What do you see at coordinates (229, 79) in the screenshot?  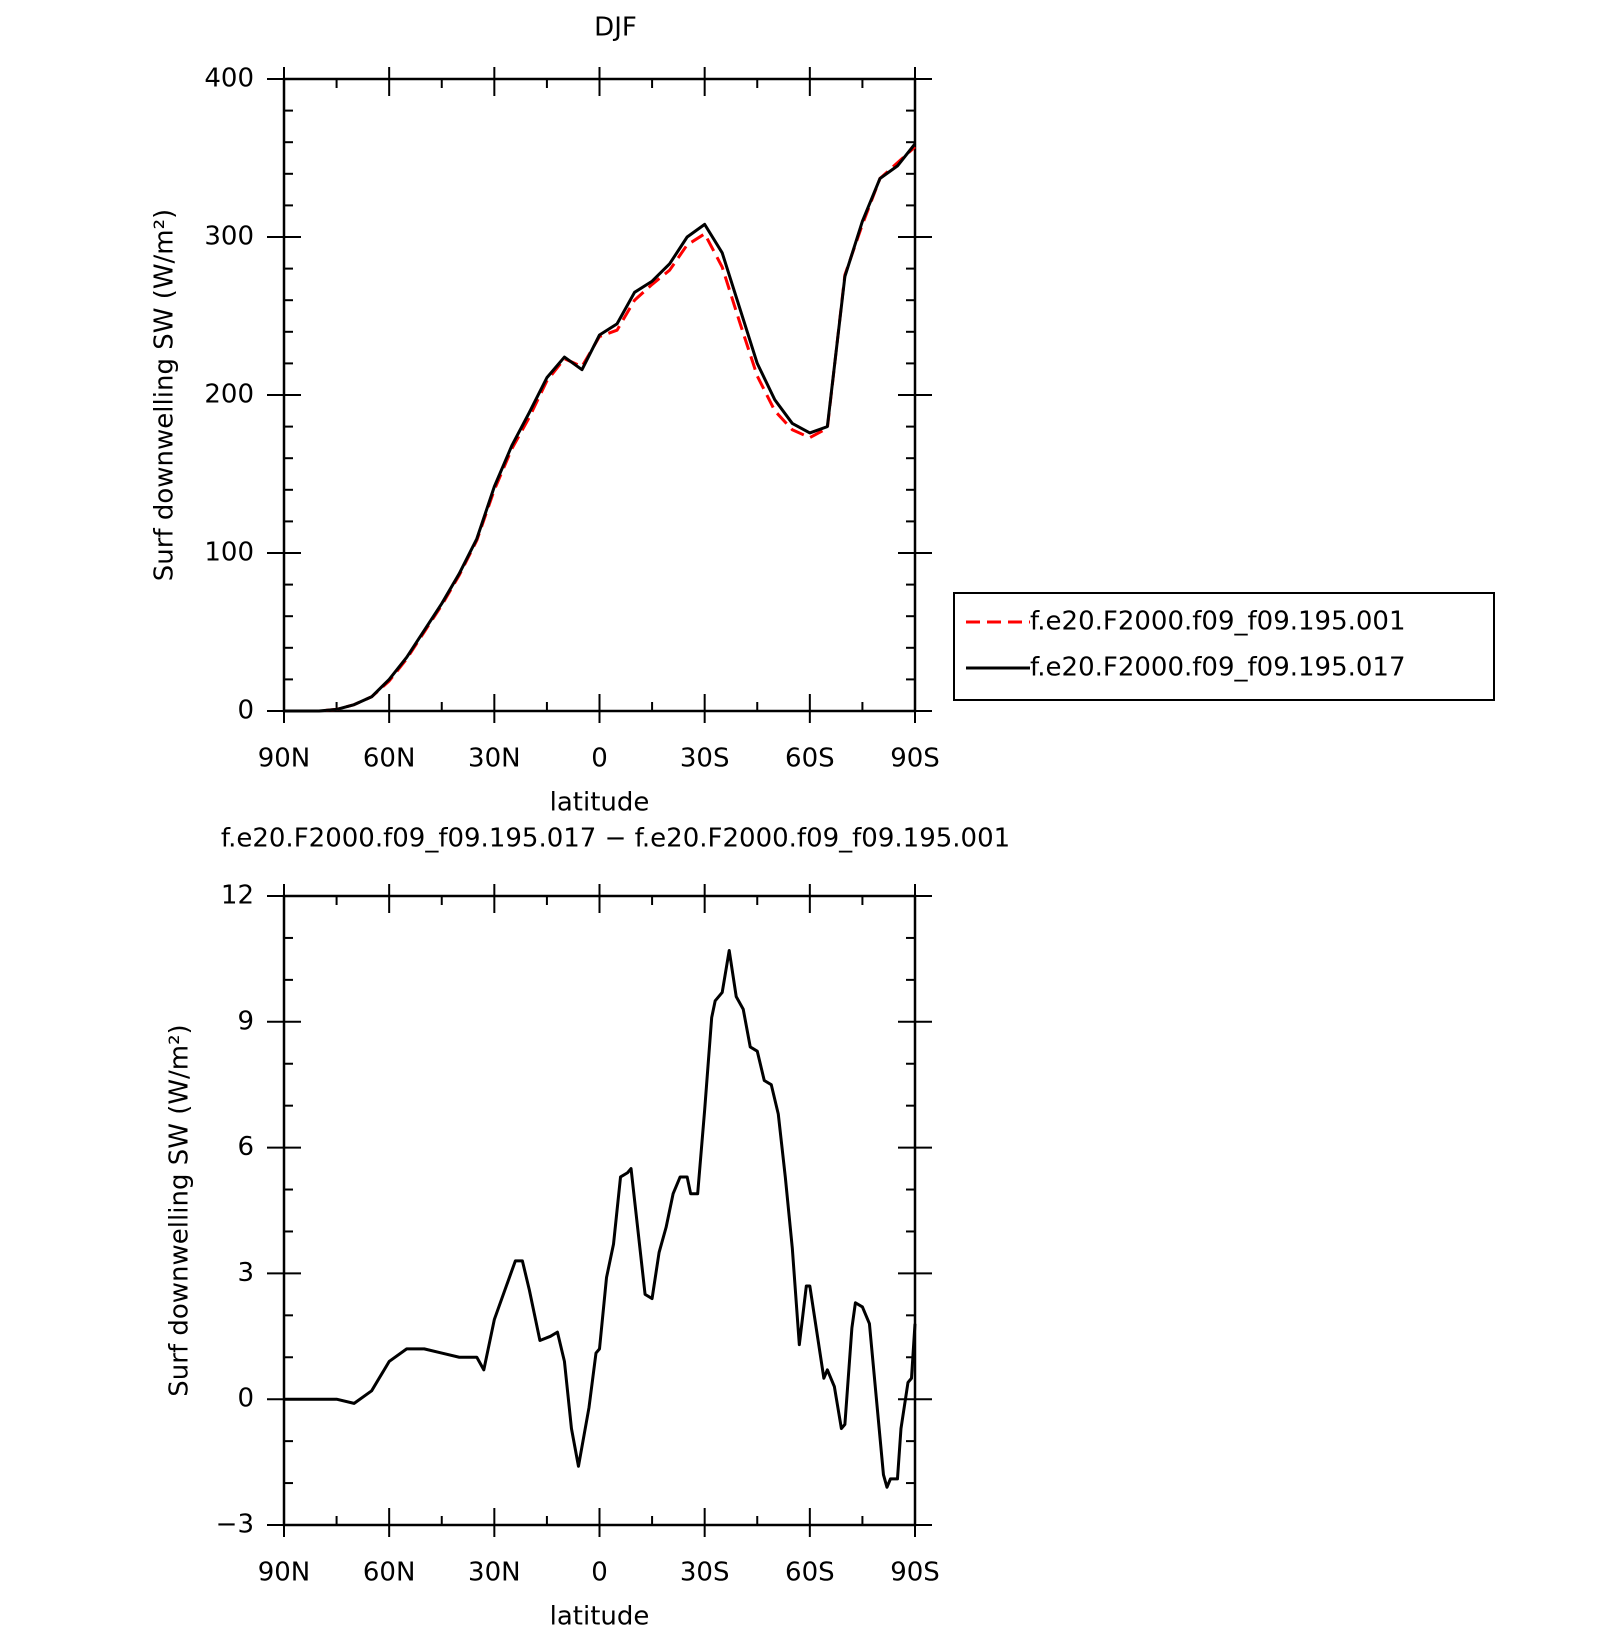 I see `y-tick-label: 400` at bounding box center [229, 79].